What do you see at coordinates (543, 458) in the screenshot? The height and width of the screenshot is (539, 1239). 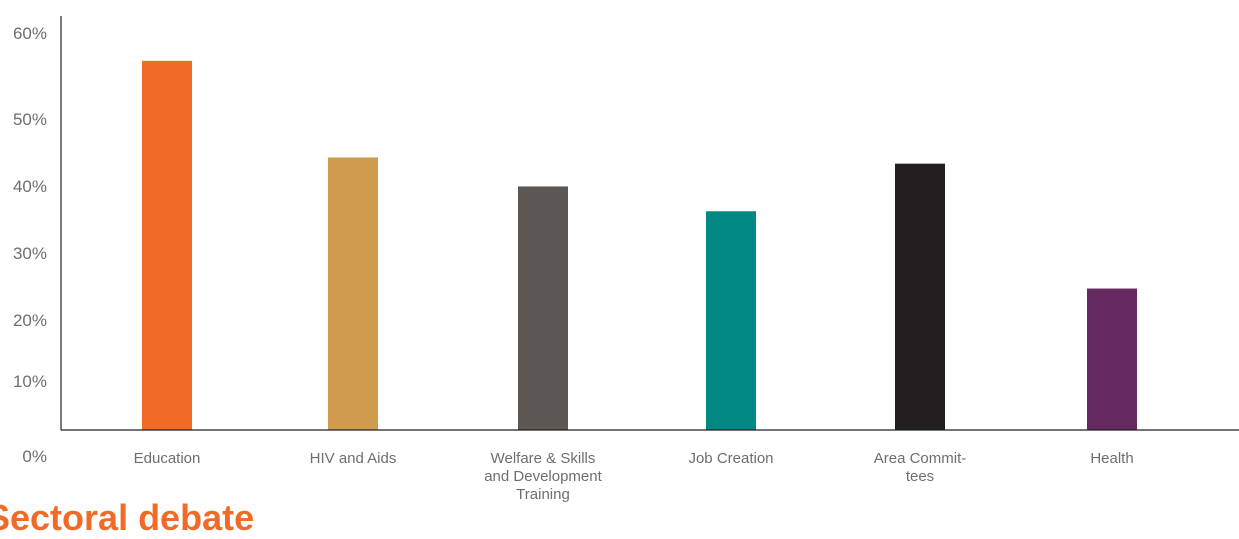 I see `x-category-label-line: Welfare & Skills` at bounding box center [543, 458].